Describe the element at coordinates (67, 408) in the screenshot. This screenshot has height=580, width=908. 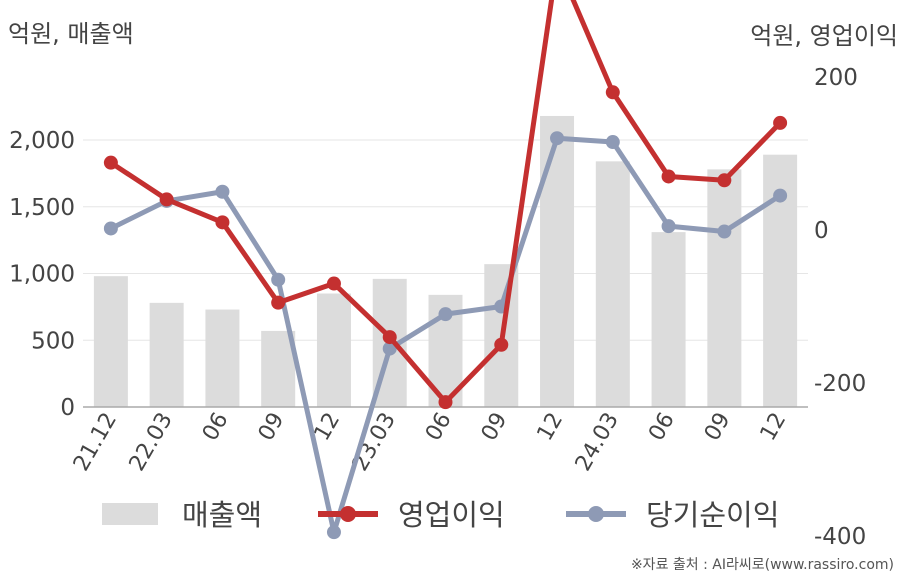
I see `left-tick-label: 0` at that location.